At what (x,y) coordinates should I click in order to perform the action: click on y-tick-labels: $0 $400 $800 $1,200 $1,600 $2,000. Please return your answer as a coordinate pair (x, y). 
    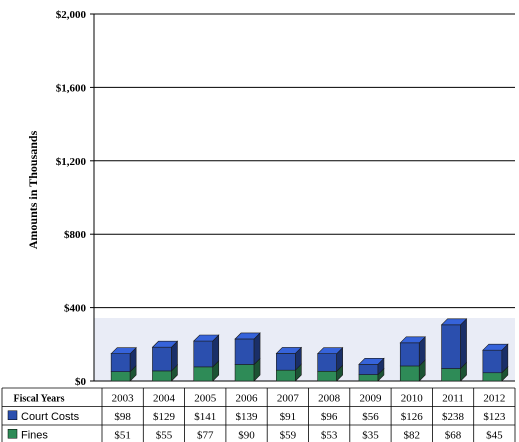
    Looking at the image, I should click on (71, 198).